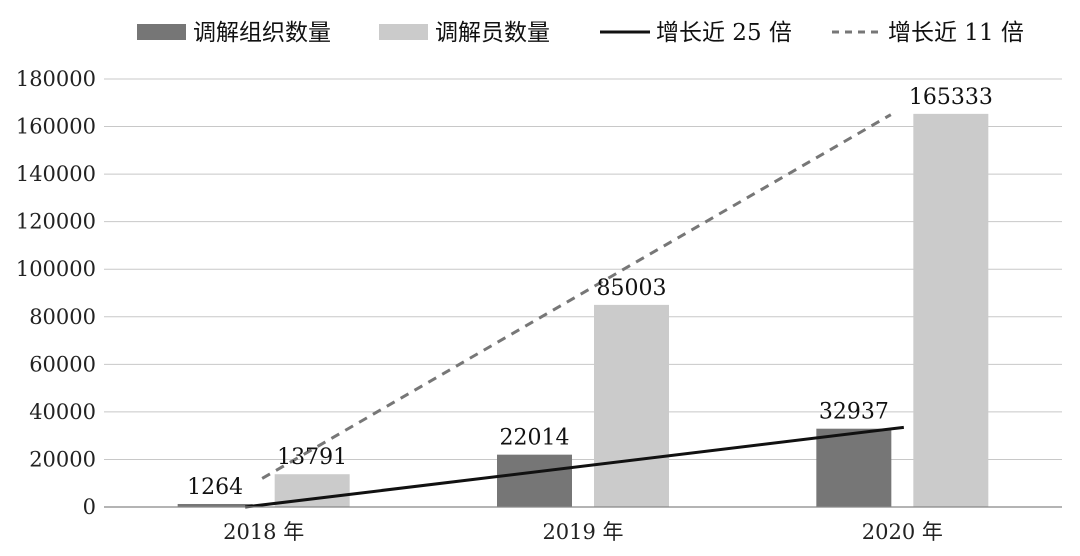  I want to click on x-tick-label: 2018 年, so click(263, 532).